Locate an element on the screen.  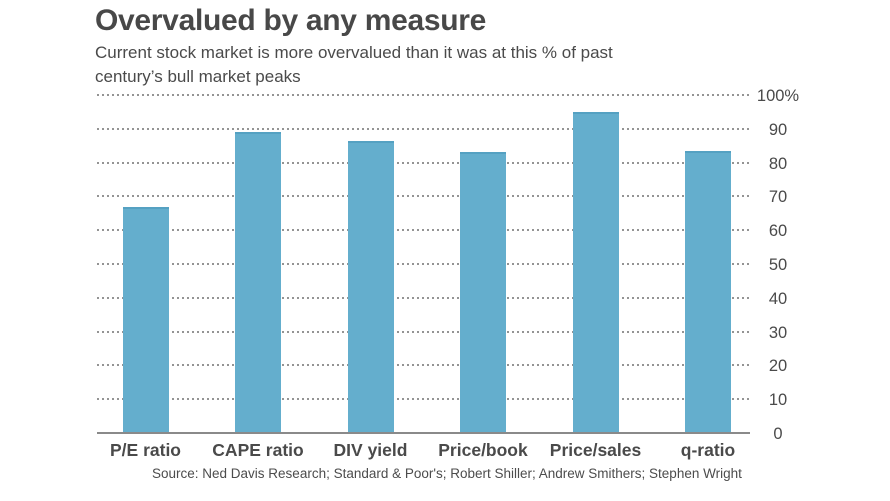
y-tick-label: 70 is located at coordinates (778, 197).